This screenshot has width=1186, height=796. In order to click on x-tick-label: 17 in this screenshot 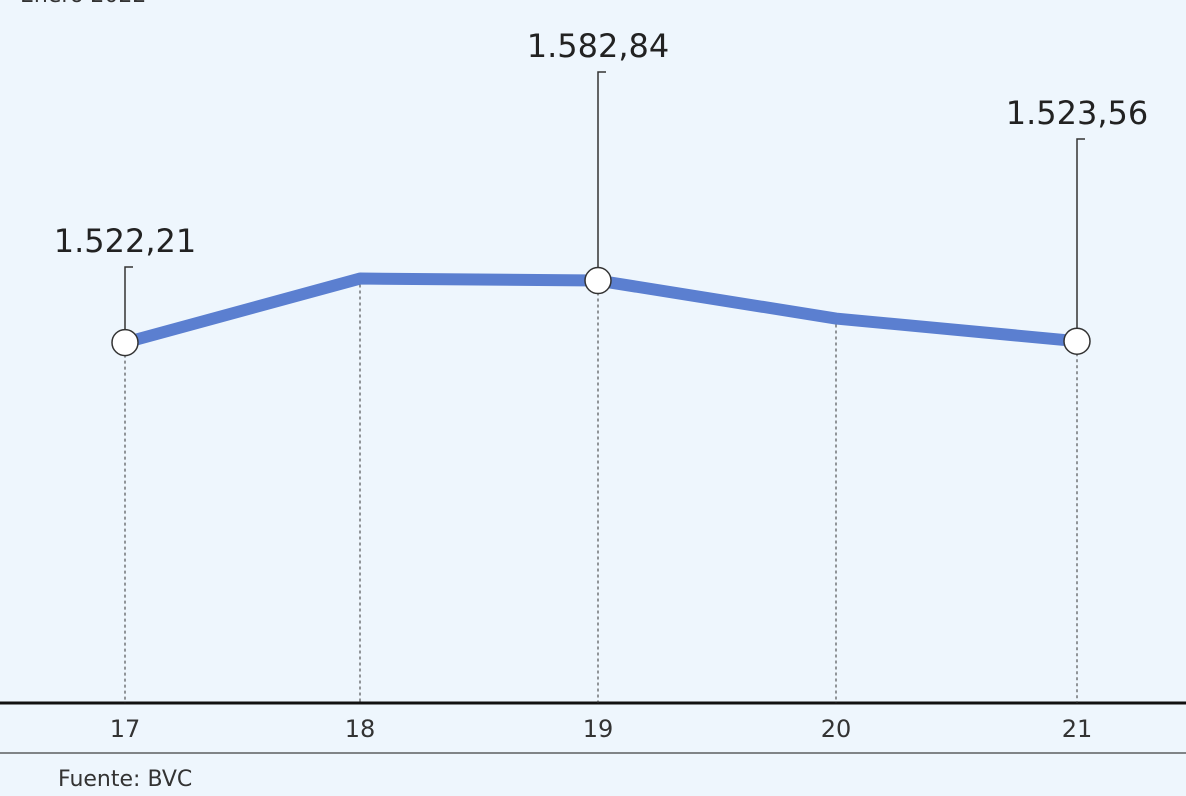, I will do `click(125, 729)`.